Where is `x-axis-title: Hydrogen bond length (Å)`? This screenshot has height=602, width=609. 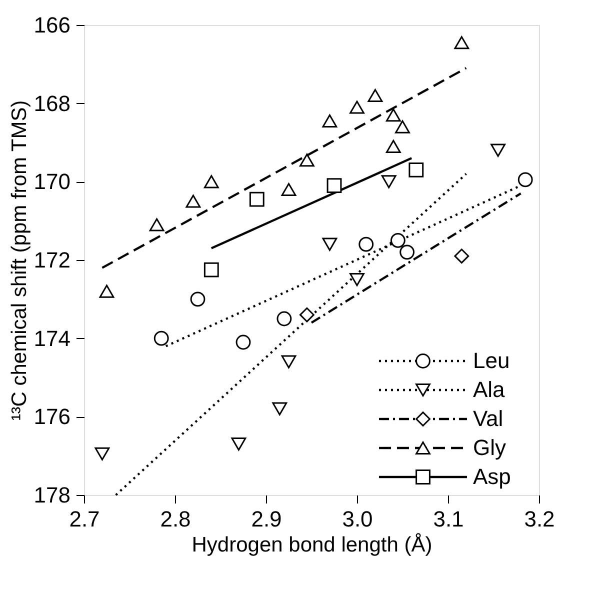 x-axis-title: Hydrogen bond length (Å) is located at coordinates (312, 544).